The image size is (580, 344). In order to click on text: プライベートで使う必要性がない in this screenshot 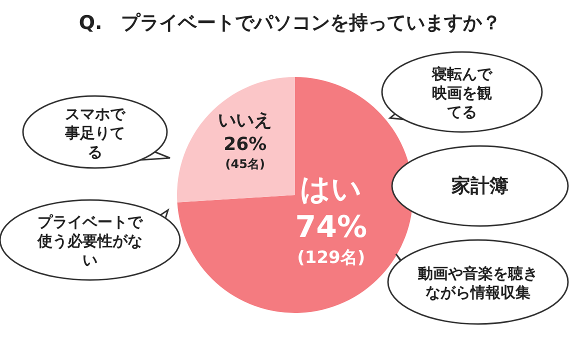, I will do `click(90, 241)`.